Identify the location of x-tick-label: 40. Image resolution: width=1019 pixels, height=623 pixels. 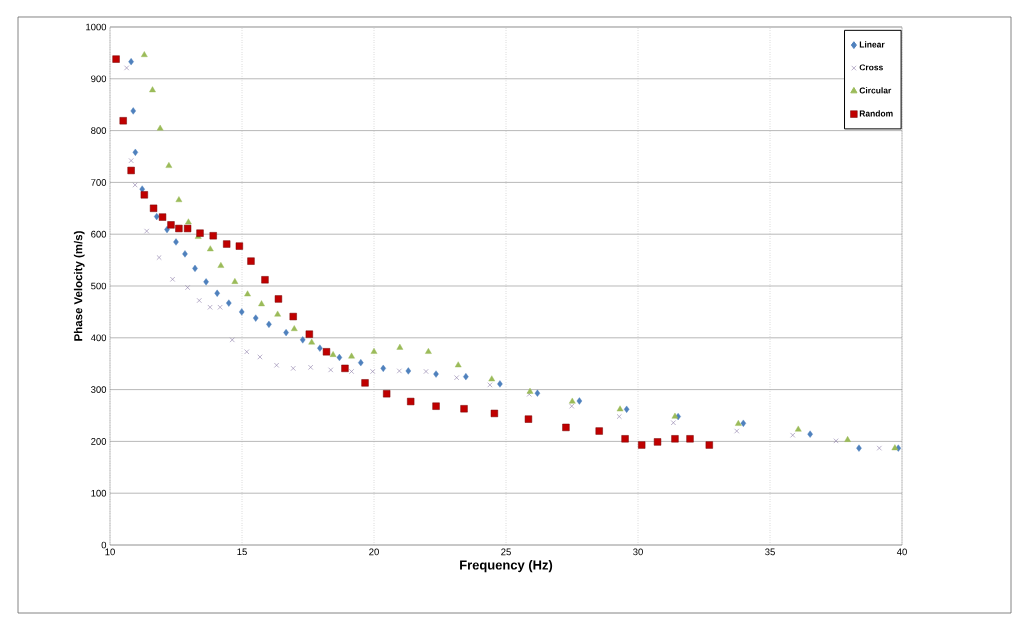
(901, 552).